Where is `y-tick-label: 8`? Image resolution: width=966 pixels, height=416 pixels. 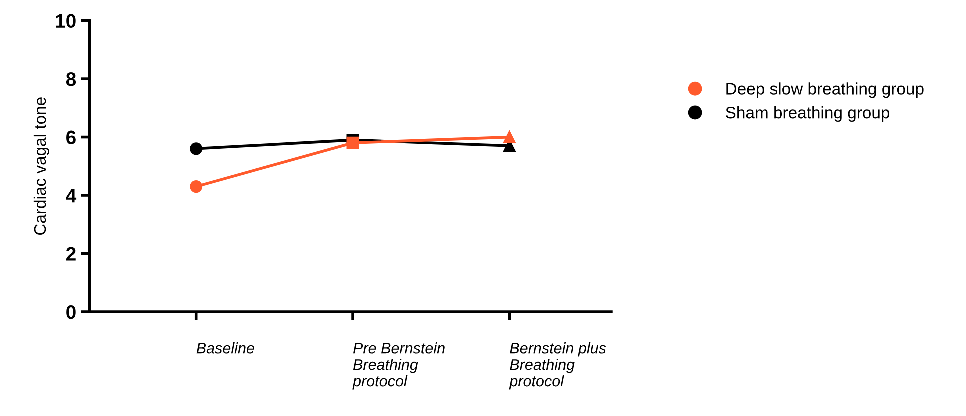
y-tick-label: 8 is located at coordinates (71, 79).